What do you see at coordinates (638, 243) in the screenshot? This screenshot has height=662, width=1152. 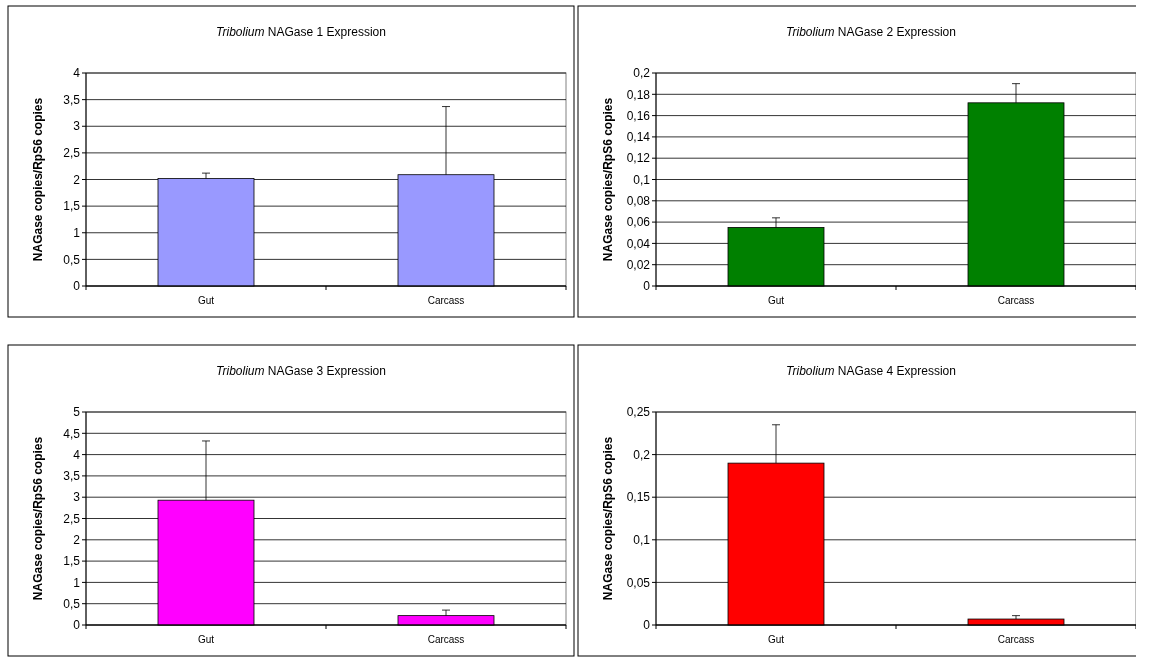 I see `y-tick-label: 0,04` at bounding box center [638, 243].